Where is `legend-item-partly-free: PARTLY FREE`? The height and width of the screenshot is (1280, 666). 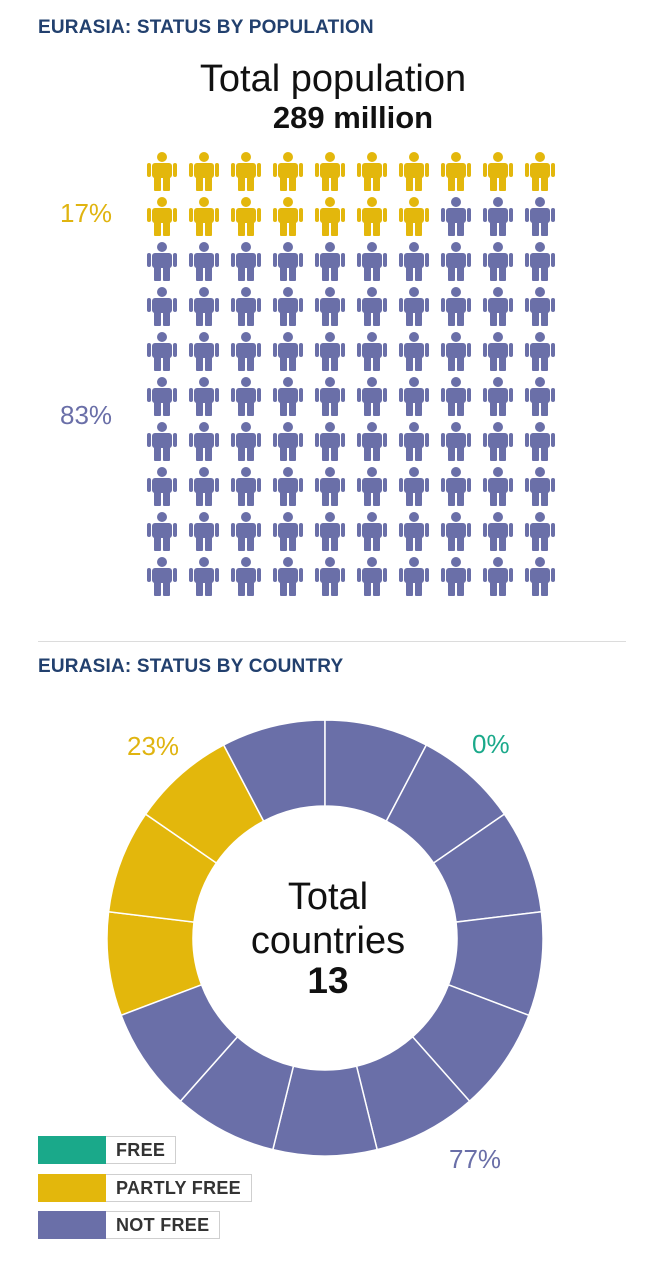
legend-item-partly-free: PARTLY FREE is located at coordinates (145, 1188).